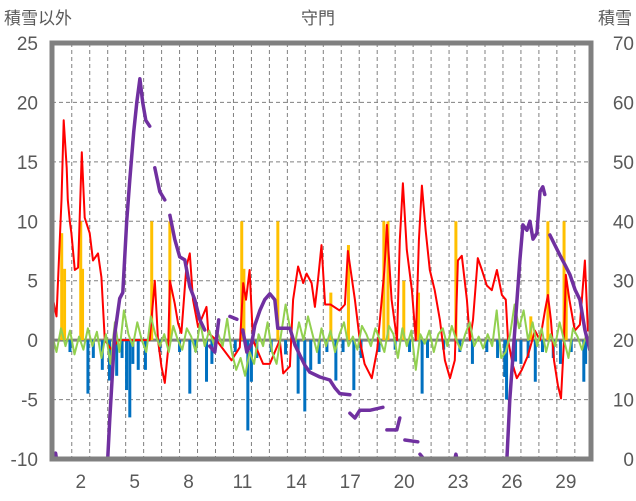  I want to click on left-tick-label: 15, so click(27, 163).